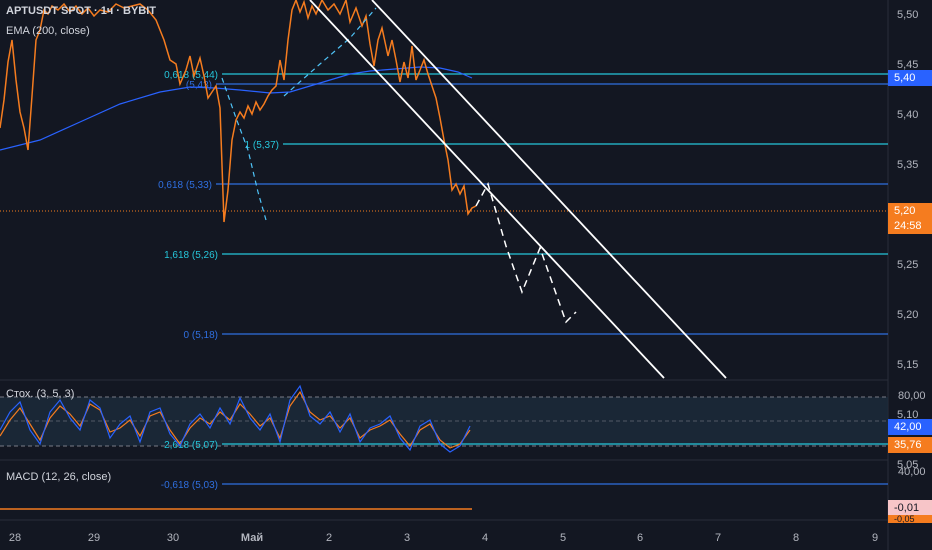 The height and width of the screenshot is (550, 932). I want to click on symbol-legend: APTUSDT SPOT · 1ч · BYBIT, so click(81, 11).